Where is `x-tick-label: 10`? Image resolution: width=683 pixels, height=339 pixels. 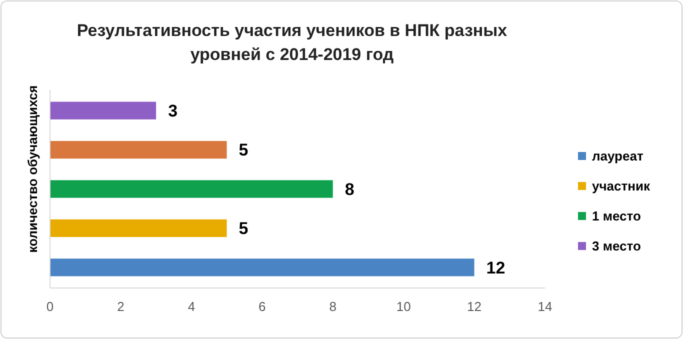 x-tick-label: 10 is located at coordinates (403, 306).